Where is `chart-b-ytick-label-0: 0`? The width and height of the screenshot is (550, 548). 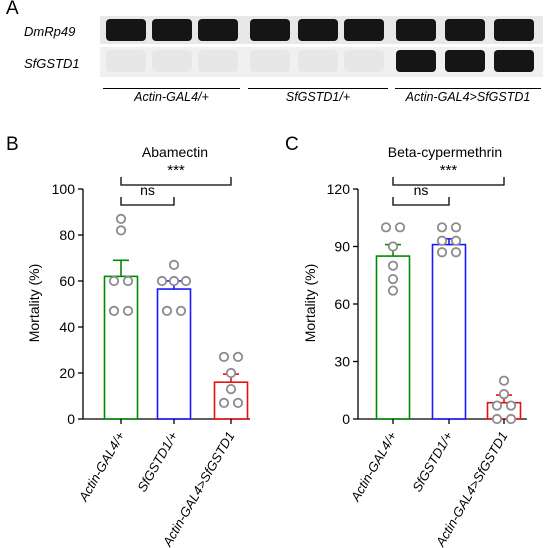 chart-b-ytick-label-0: 0 is located at coordinates (71, 419).